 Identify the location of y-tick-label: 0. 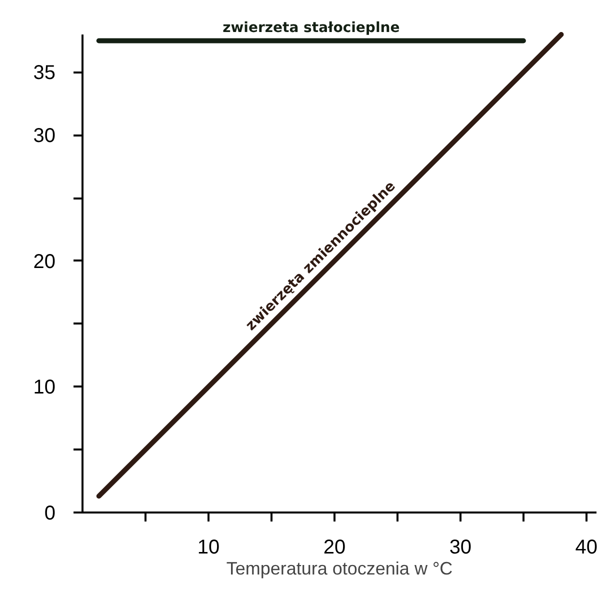
(50, 513).